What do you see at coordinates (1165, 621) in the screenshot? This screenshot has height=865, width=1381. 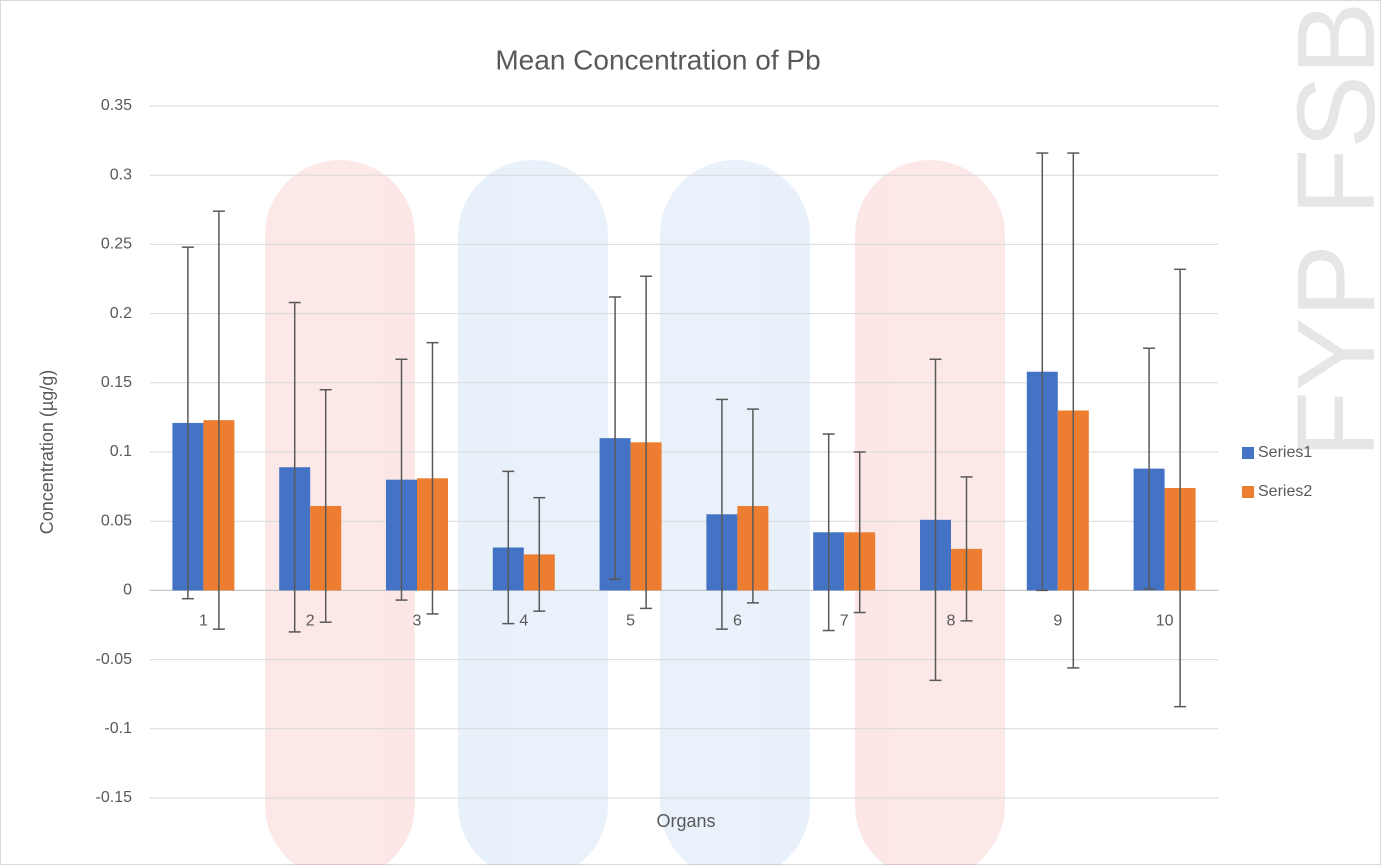 I see `x-tick-label: 10` at bounding box center [1165, 621].